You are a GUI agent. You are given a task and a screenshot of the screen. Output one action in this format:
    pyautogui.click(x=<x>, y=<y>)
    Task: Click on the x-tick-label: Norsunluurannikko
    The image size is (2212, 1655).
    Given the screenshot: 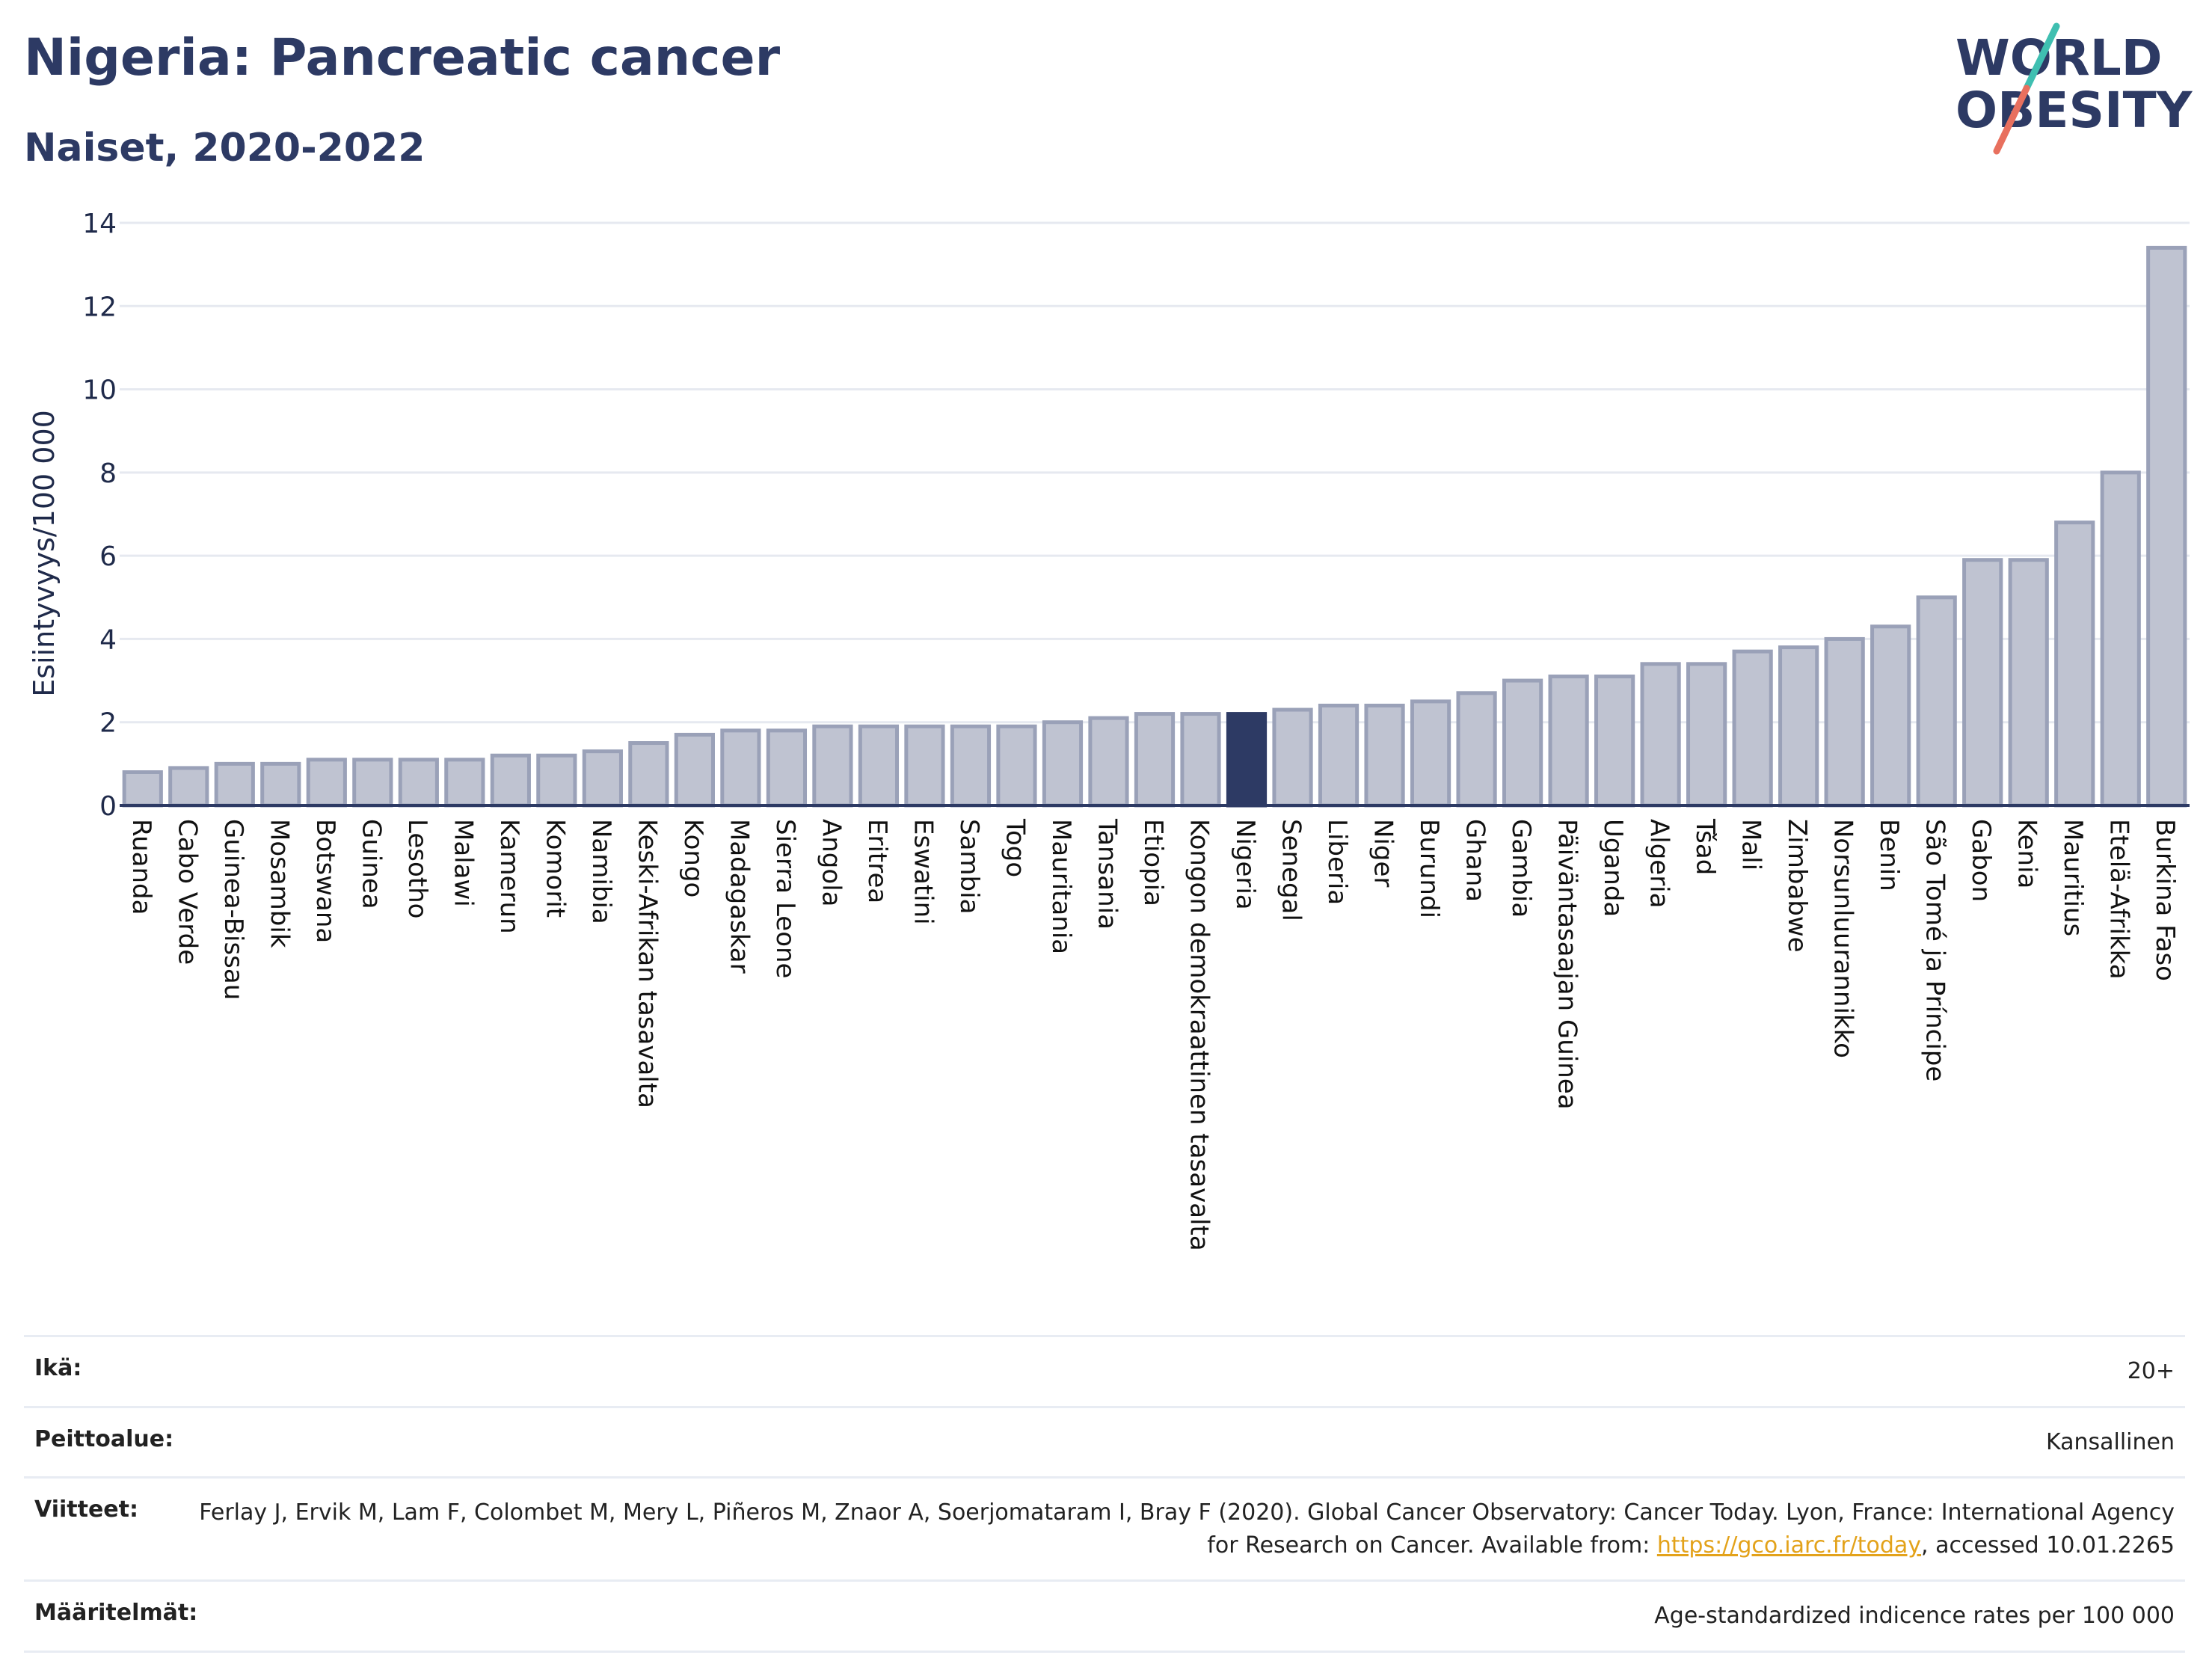 What is the action you would take?
    pyautogui.click(x=1843, y=938)
    